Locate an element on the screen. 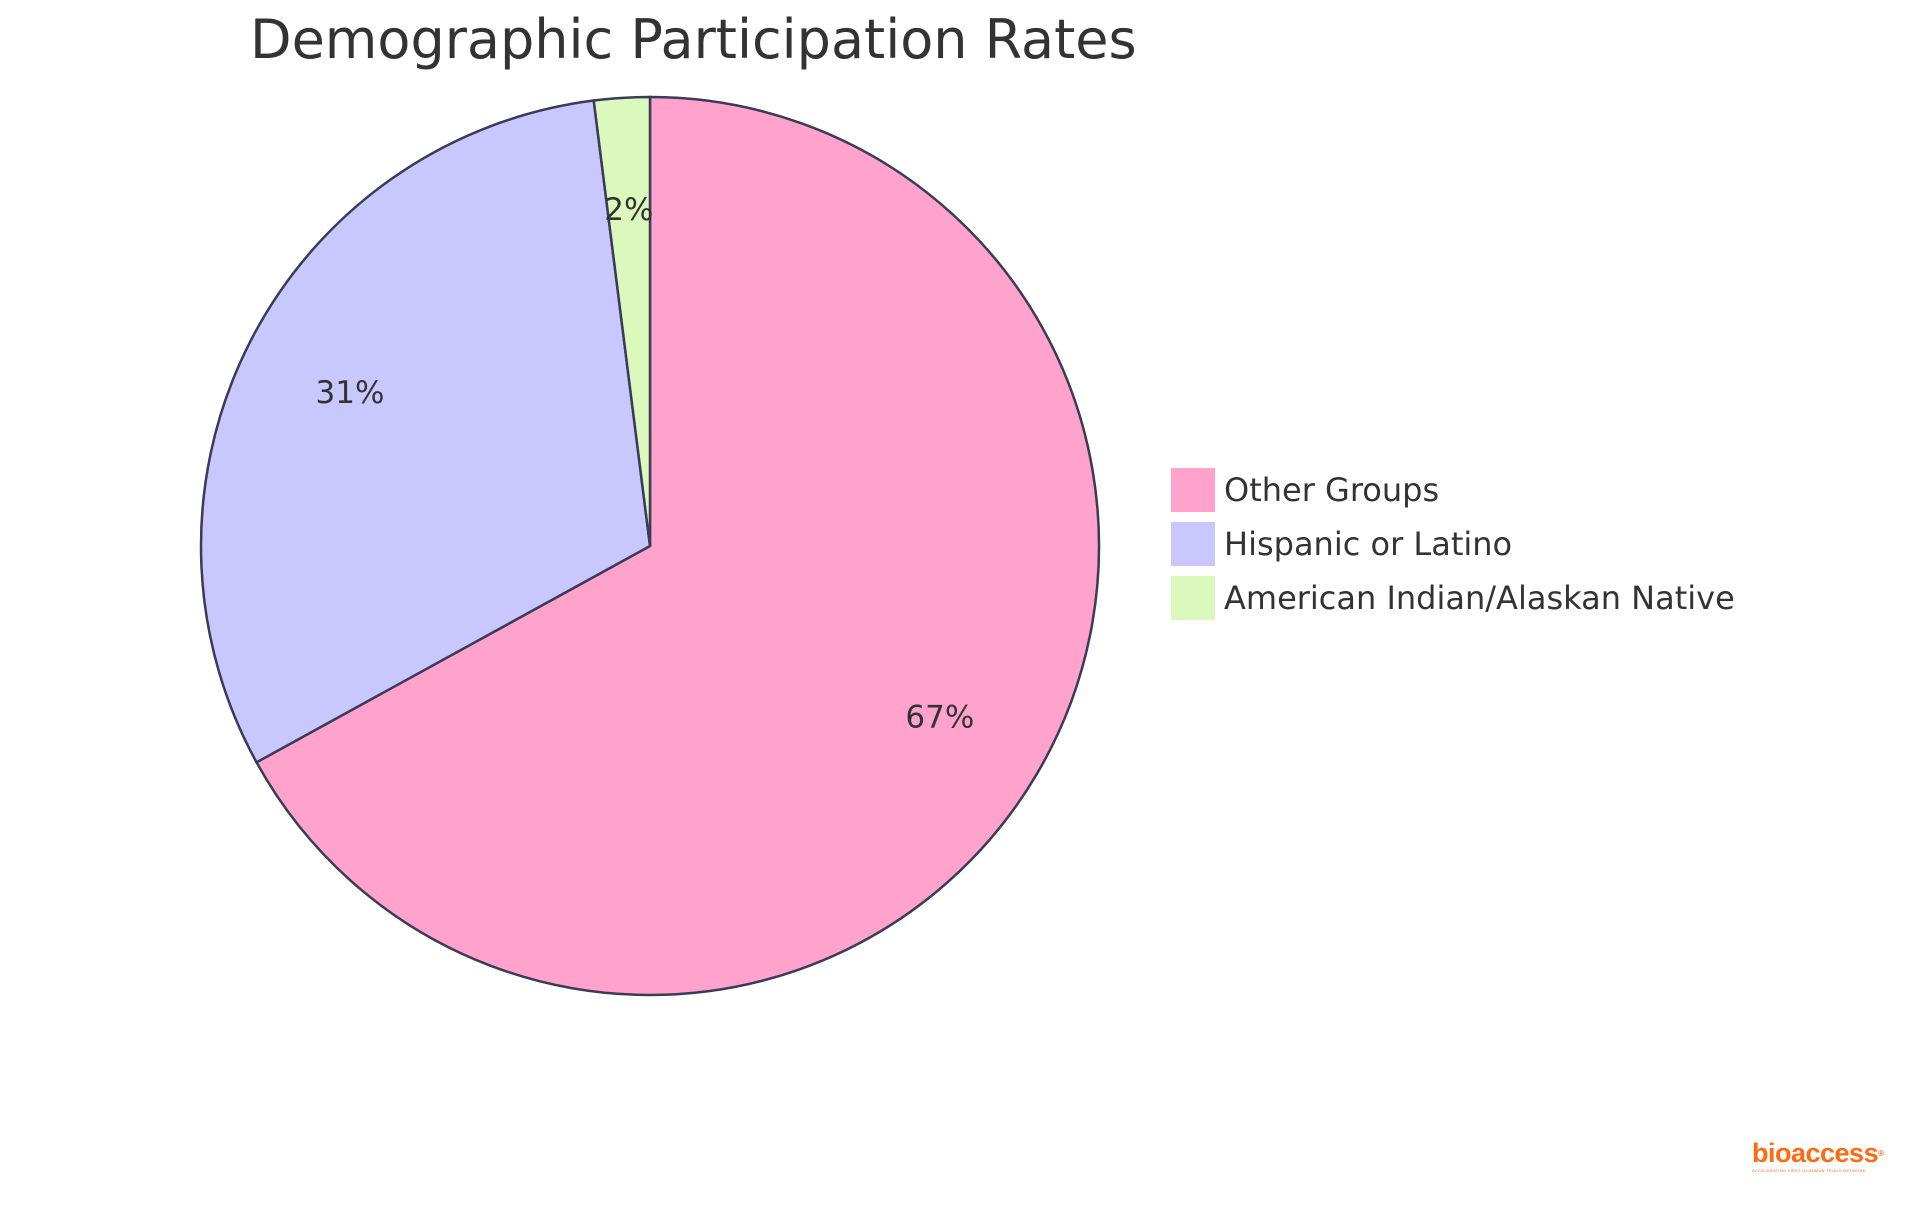  slice-percent-label: 67% is located at coordinates (939, 717).